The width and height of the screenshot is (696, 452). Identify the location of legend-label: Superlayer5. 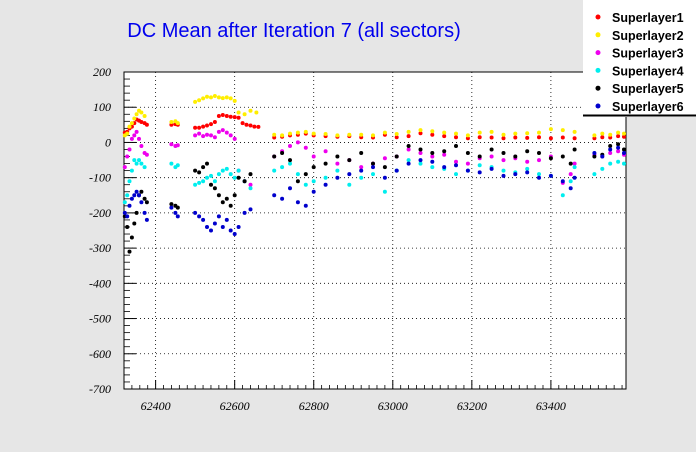
(648, 89).